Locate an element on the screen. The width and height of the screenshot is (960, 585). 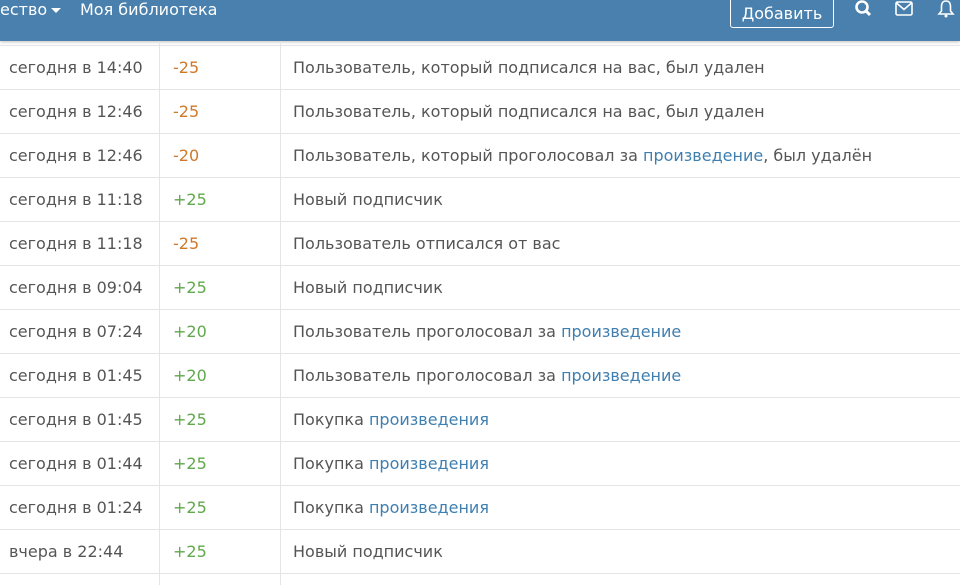
nav-community-dropdown: ество is located at coordinates (31, 11).